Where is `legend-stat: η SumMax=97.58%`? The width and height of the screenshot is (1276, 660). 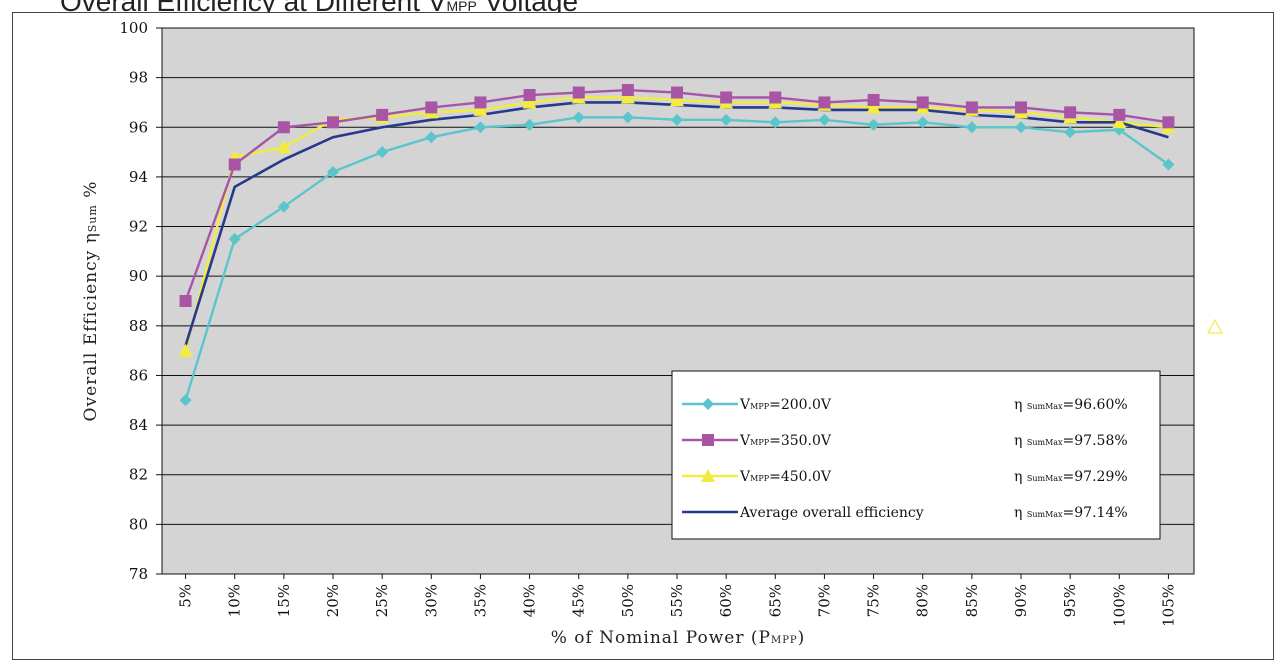 legend-stat: η SumMax=97.58% is located at coordinates (1071, 441).